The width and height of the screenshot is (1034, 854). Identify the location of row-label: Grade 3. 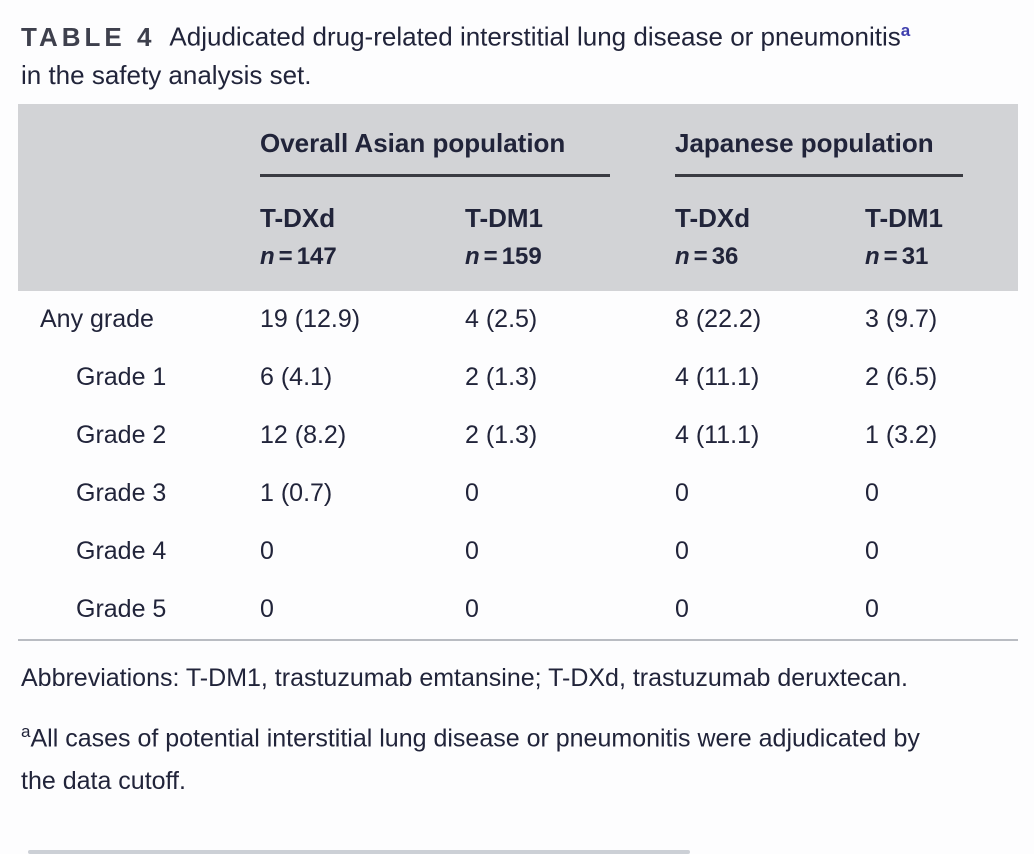
(121, 493).